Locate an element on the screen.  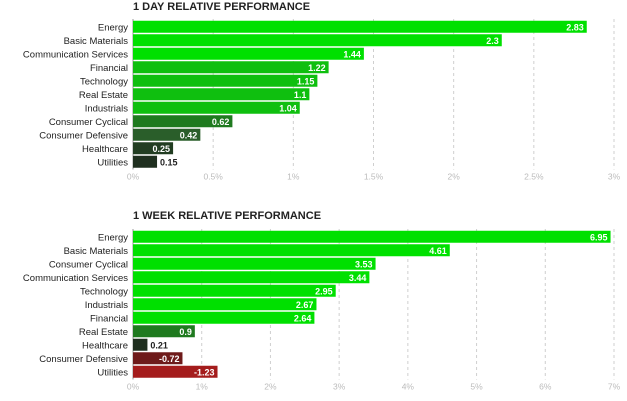
value-label: 2.95 is located at coordinates (324, 291).